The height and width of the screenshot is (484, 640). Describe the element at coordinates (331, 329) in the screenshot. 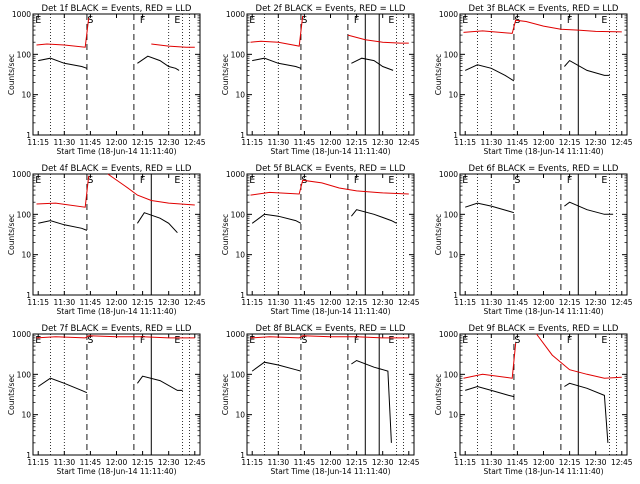

I see `plot-title: Det 8f BLACK = Events, RED = LLD` at that location.